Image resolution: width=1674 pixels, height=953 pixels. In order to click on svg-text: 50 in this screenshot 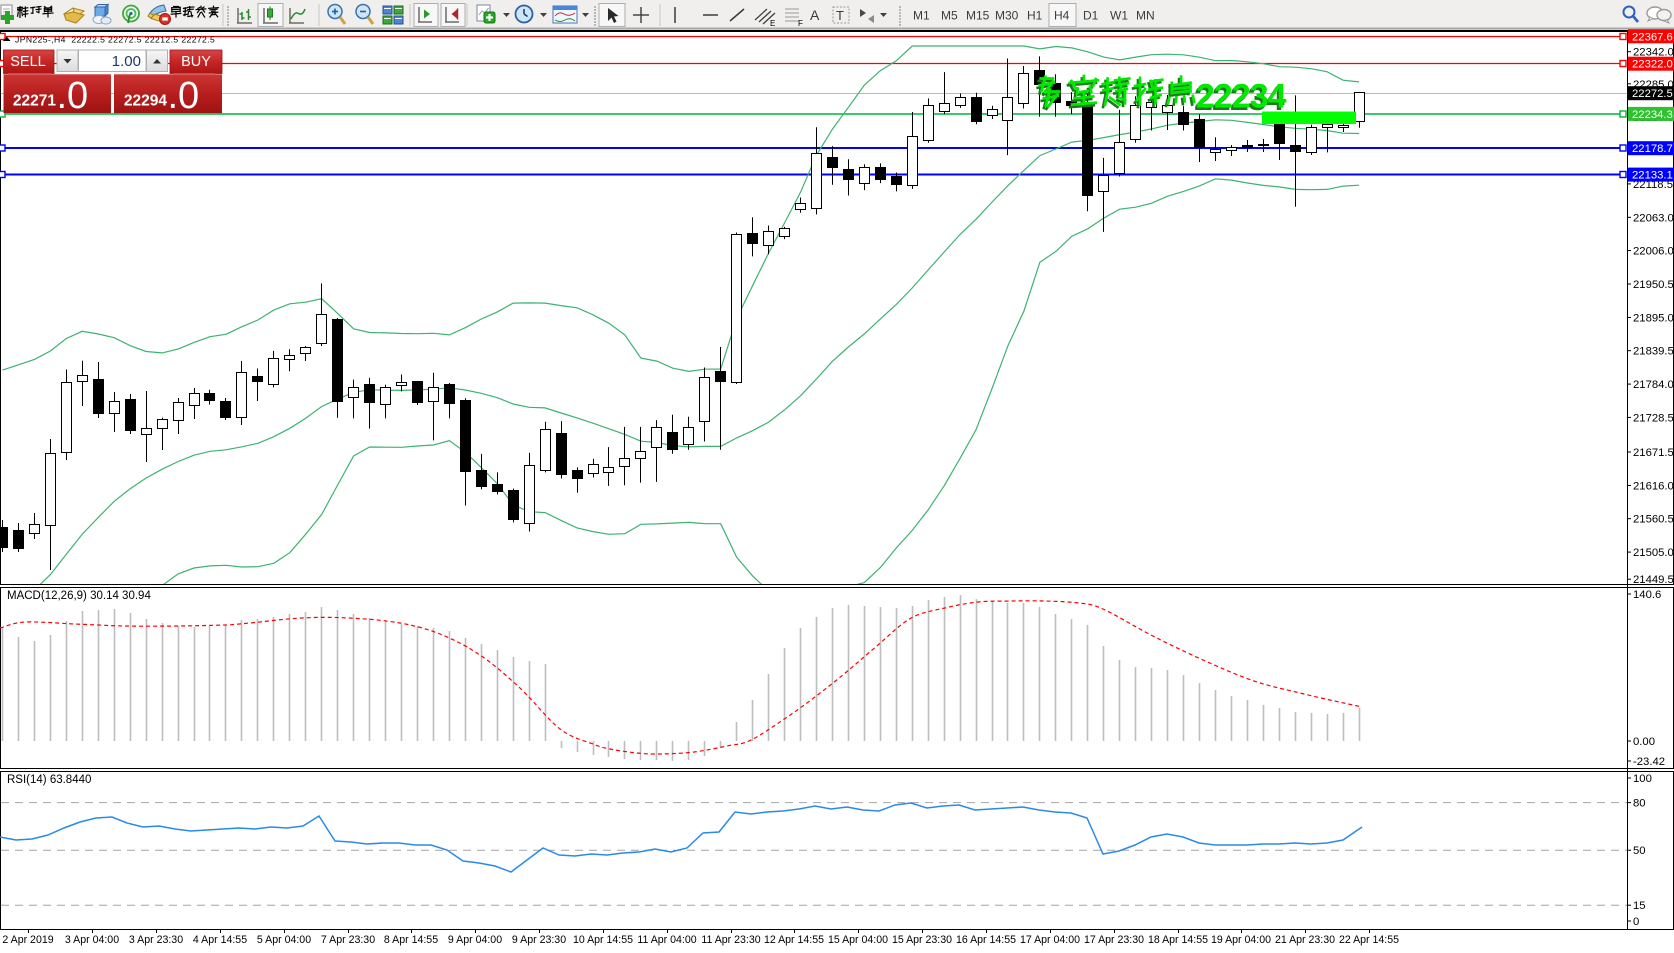, I will do `click(1639, 851)`.